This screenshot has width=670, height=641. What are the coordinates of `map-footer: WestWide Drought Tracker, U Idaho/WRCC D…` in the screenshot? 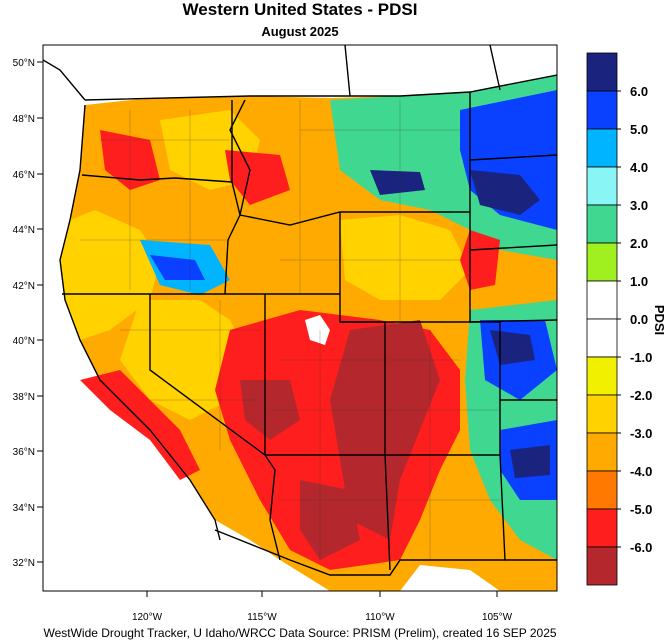 It's located at (300, 633).